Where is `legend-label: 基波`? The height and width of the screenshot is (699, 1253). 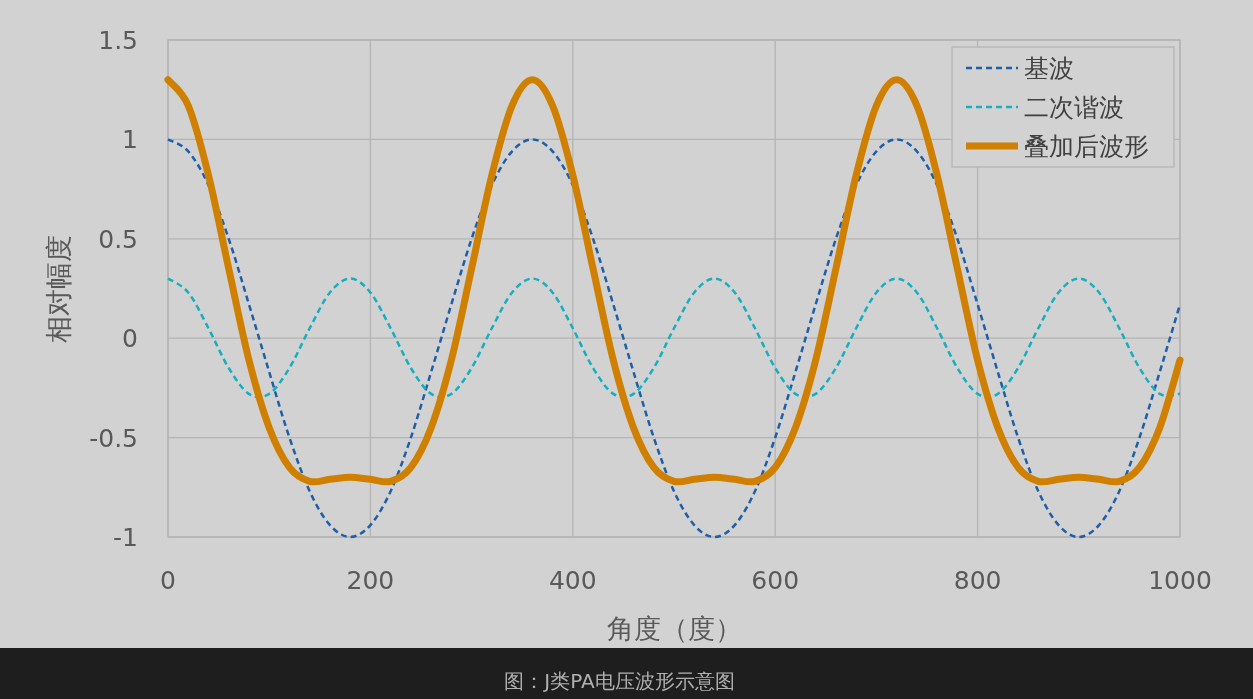 legend-label: 基波 is located at coordinates (1049, 68).